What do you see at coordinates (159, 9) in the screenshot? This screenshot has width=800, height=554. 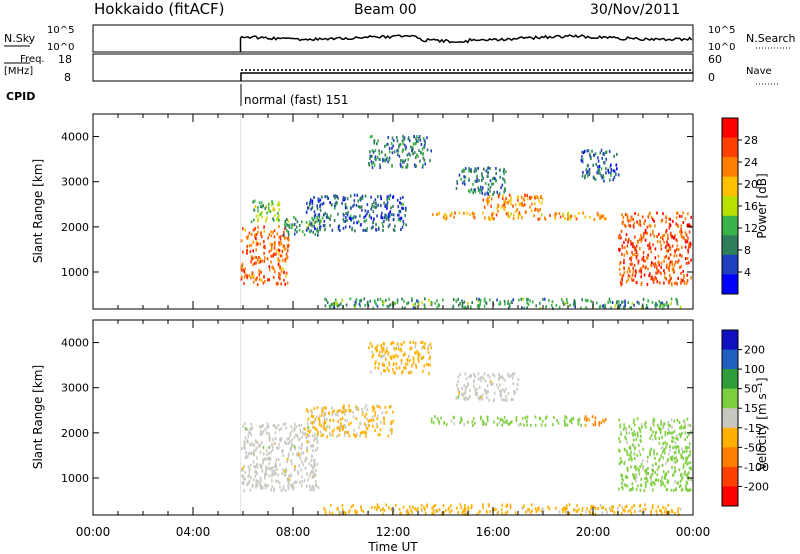 I see `station-title: Hokkaido (fitACF)` at bounding box center [159, 9].